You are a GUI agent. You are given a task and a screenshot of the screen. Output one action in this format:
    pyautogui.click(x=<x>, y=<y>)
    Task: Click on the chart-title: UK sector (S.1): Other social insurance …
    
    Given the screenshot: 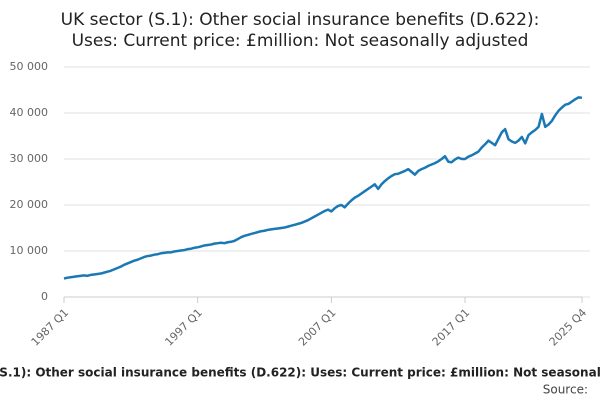 What is the action you would take?
    pyautogui.click(x=300, y=20)
    